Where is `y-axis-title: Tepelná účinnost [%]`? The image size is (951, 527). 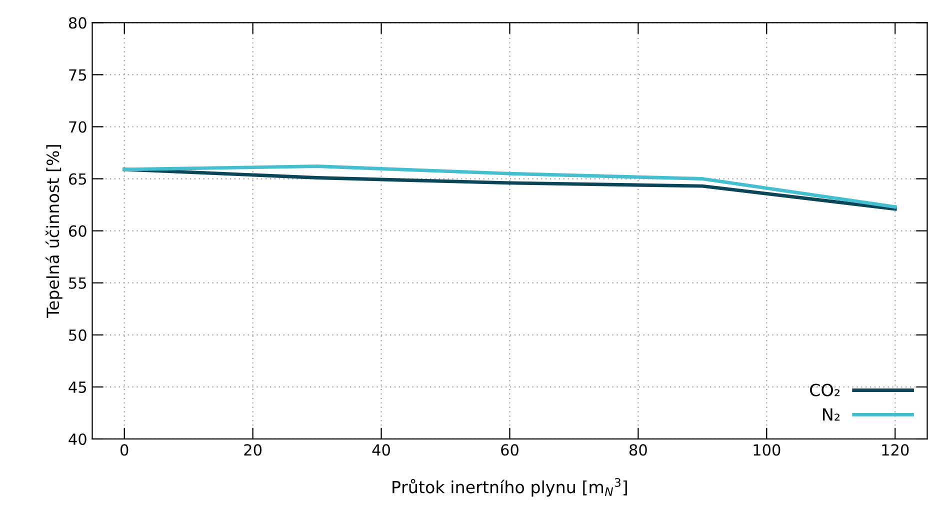
y-axis-title: Tepelná účinnost [%] is located at coordinates (54, 231).